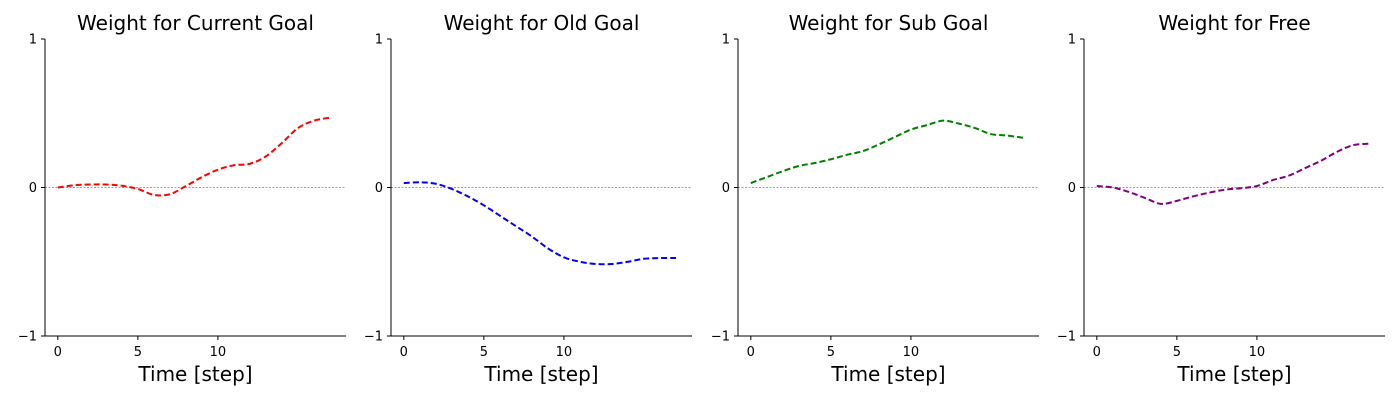 The width and height of the screenshot is (1400, 400). Describe the element at coordinates (1234, 23) in the screenshot. I see `chart-title: Weight for Free` at that location.